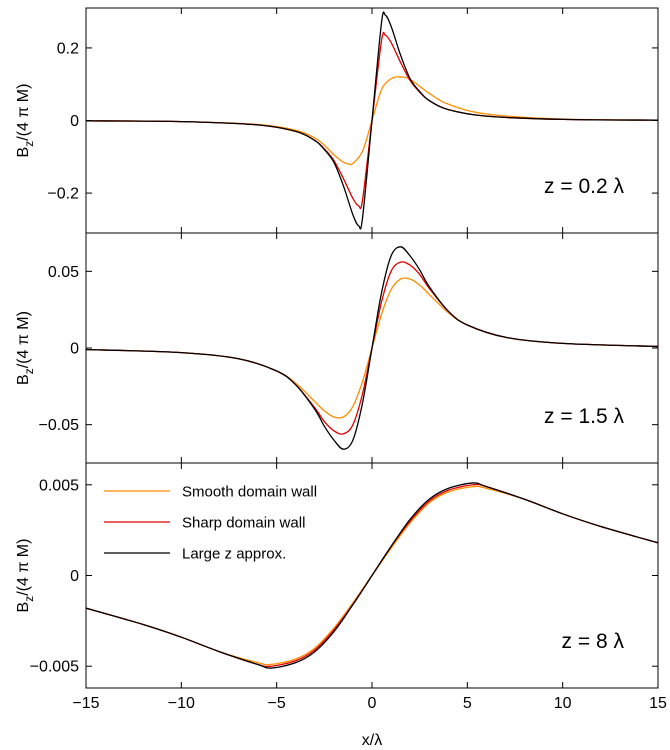 This screenshot has width=670, height=750. What do you see at coordinates (467, 703) in the screenshot?
I see `x-tick-label: 5` at bounding box center [467, 703].